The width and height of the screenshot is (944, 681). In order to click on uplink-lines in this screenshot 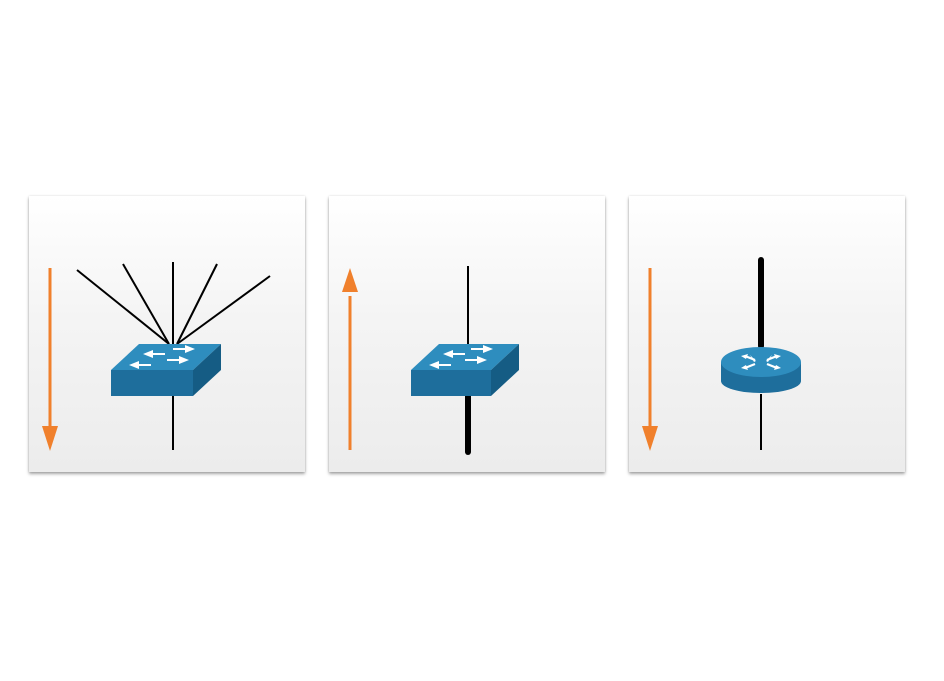, I will do `click(173, 303)`.